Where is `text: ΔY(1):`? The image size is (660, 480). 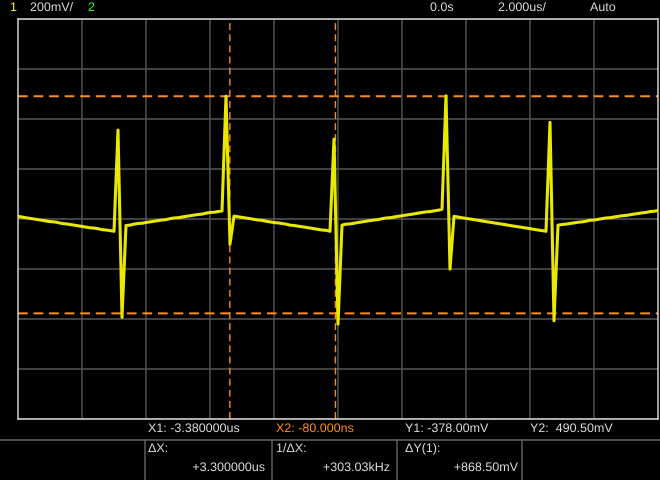 text: ΔY(1): is located at coordinates (422, 449).